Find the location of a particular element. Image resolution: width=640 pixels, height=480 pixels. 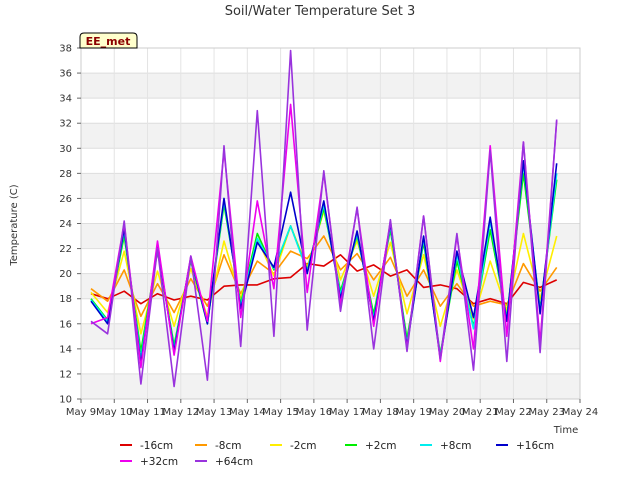

x-tick-label: May 23 is located at coordinates (546, 412).